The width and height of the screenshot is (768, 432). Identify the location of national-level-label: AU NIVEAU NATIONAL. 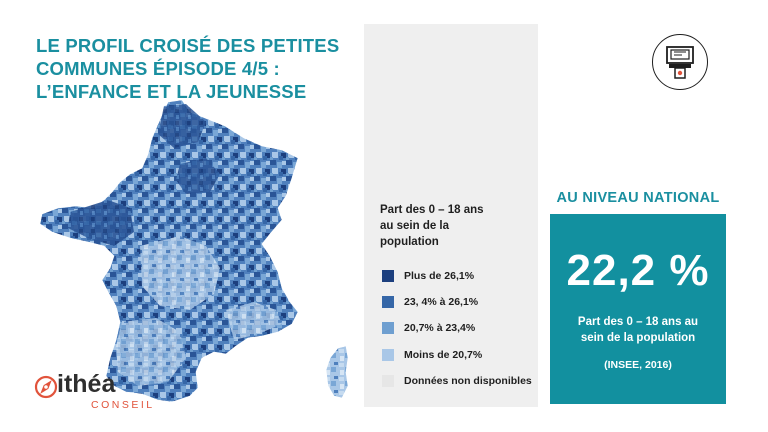
(638, 198).